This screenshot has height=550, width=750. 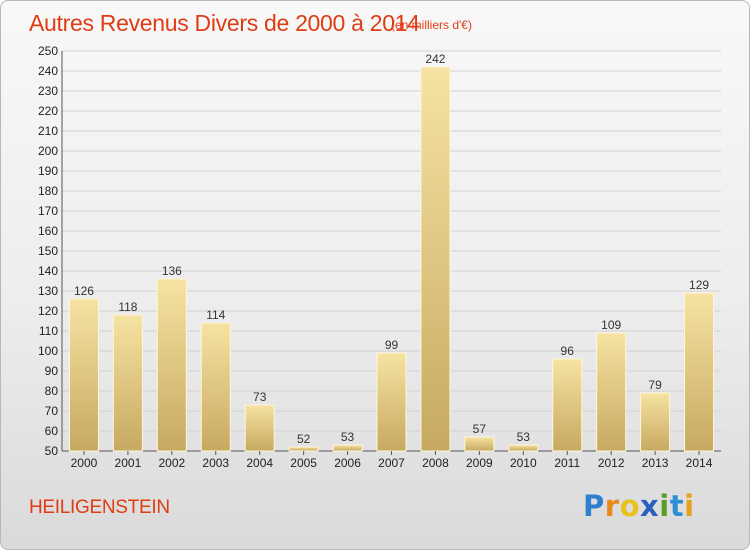 I want to click on proxiti-logo: Proxiti, so click(x=639, y=506).